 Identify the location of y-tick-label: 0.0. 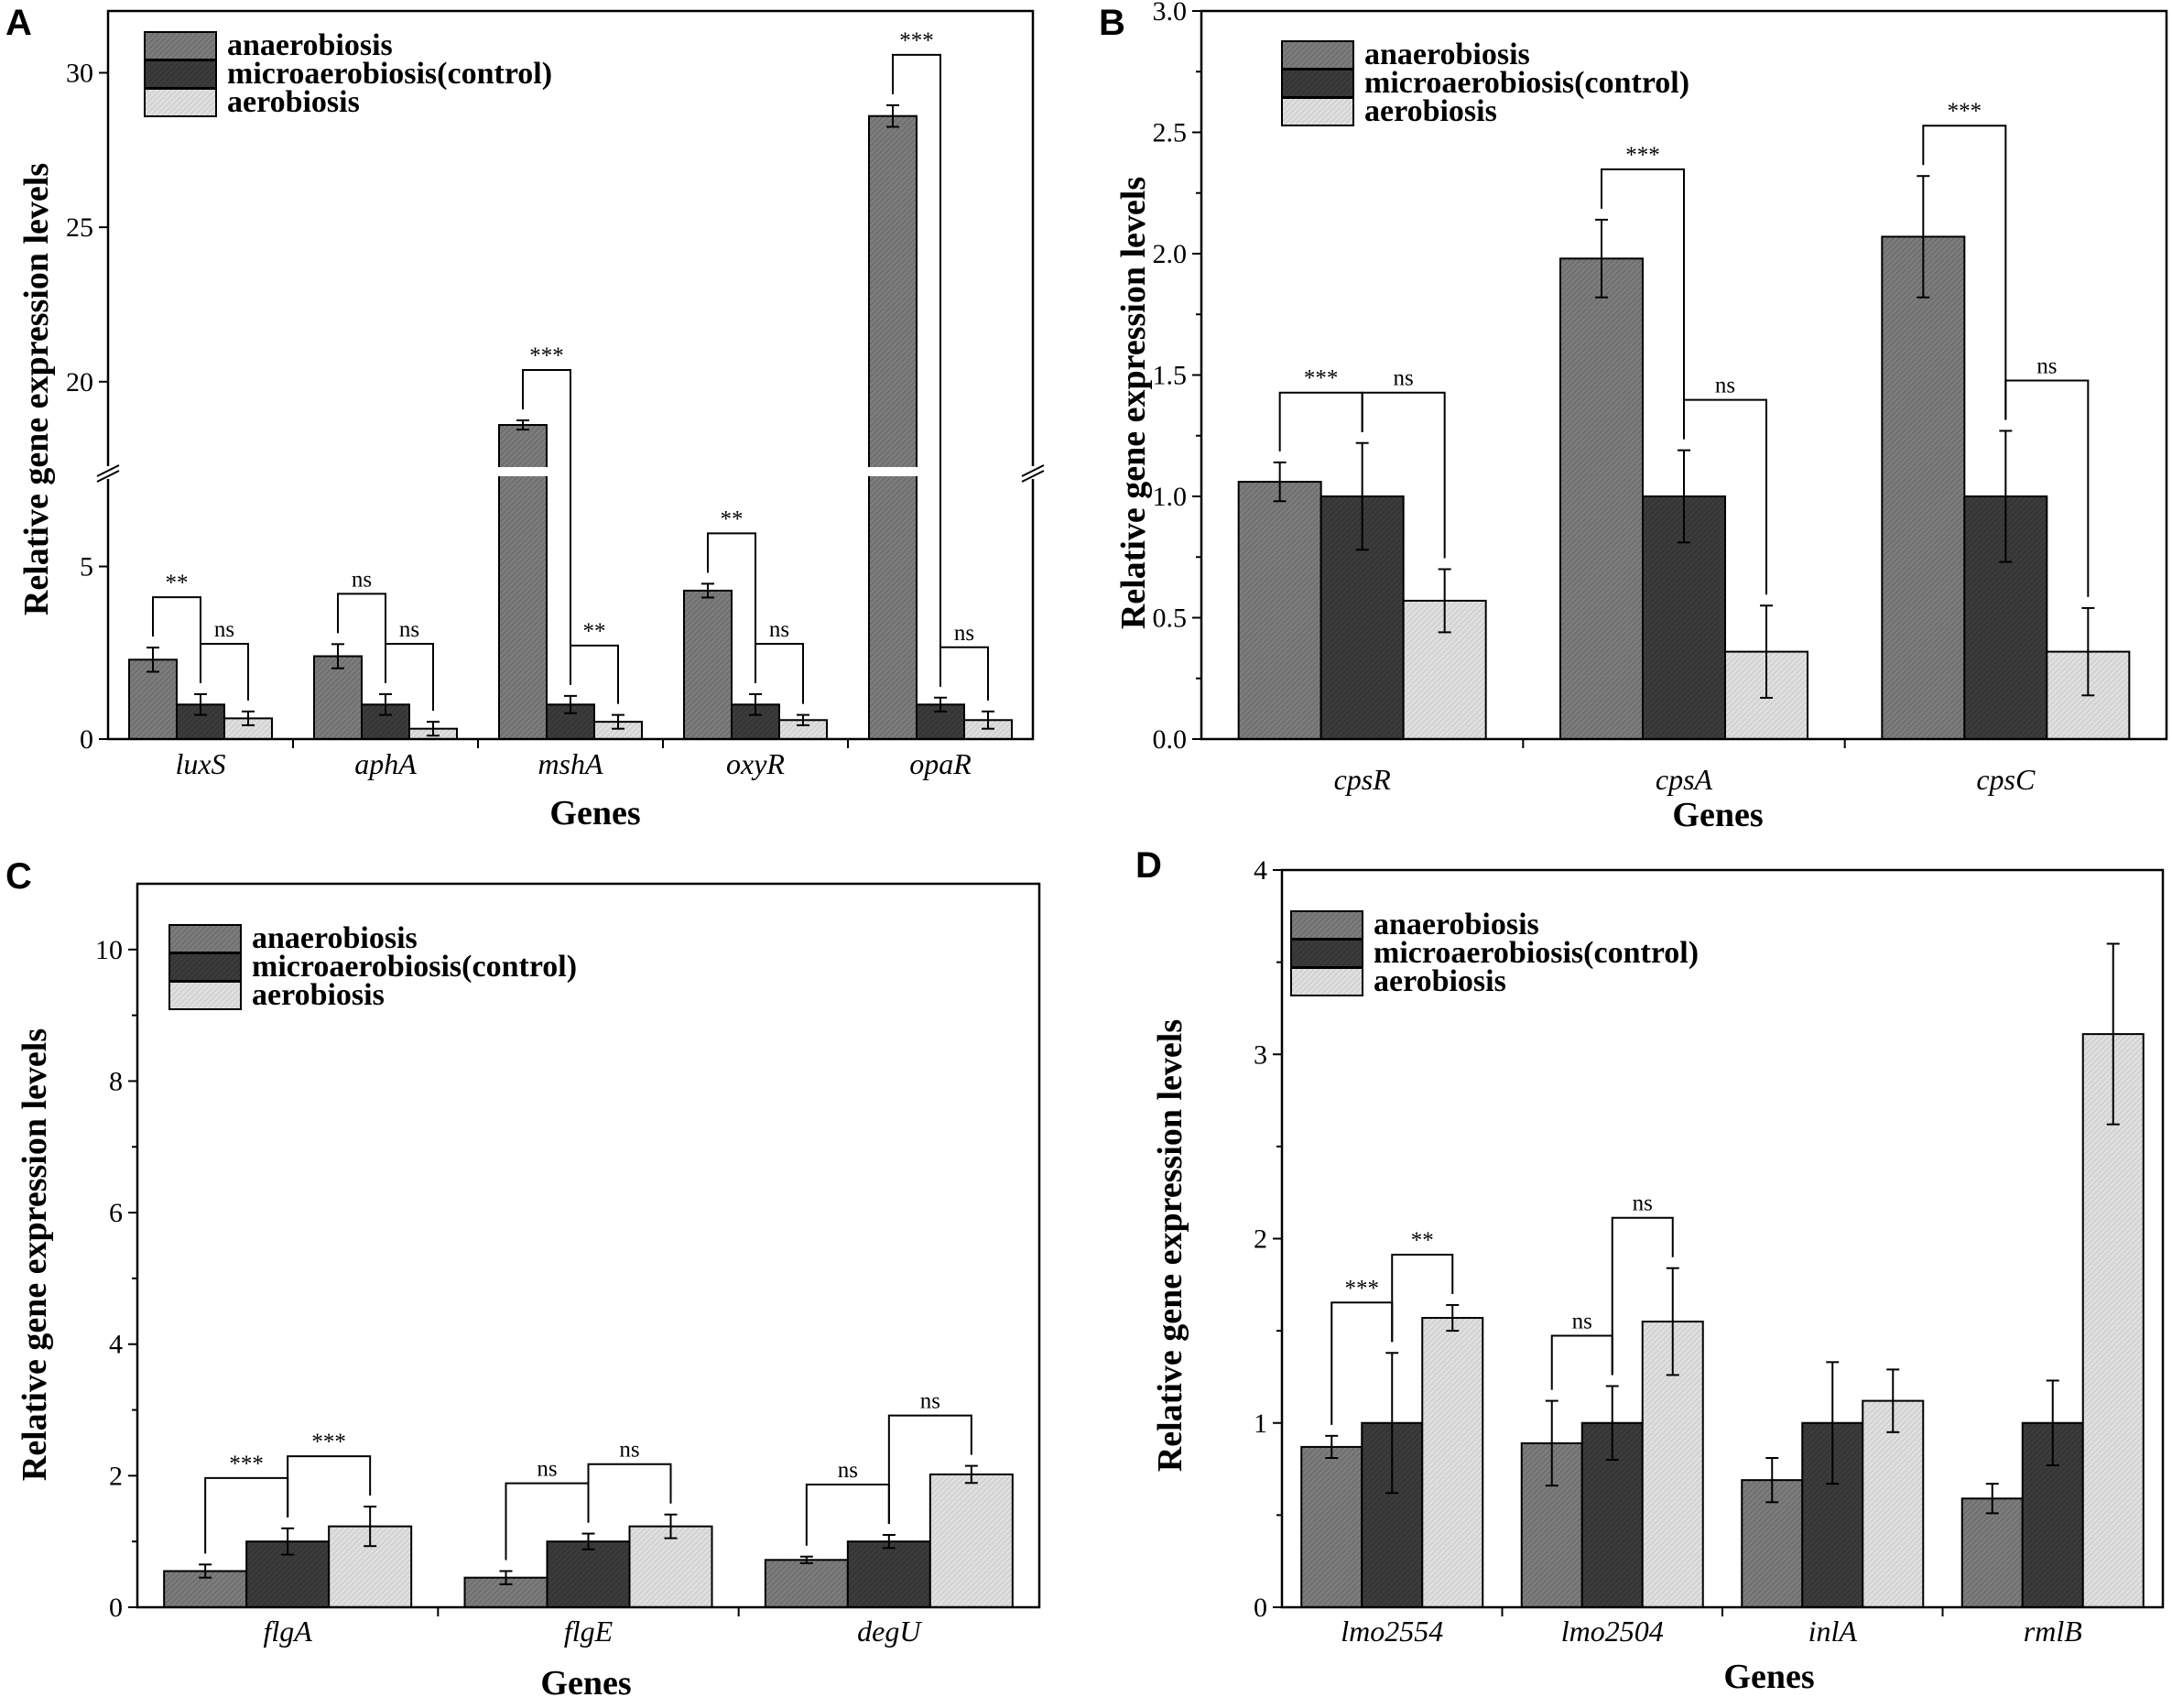
(1170, 739).